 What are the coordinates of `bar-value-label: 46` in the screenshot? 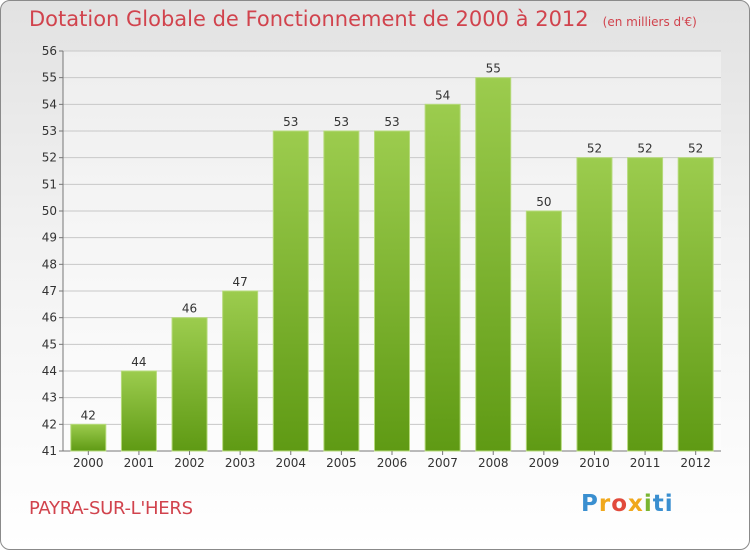 It's located at (189, 309).